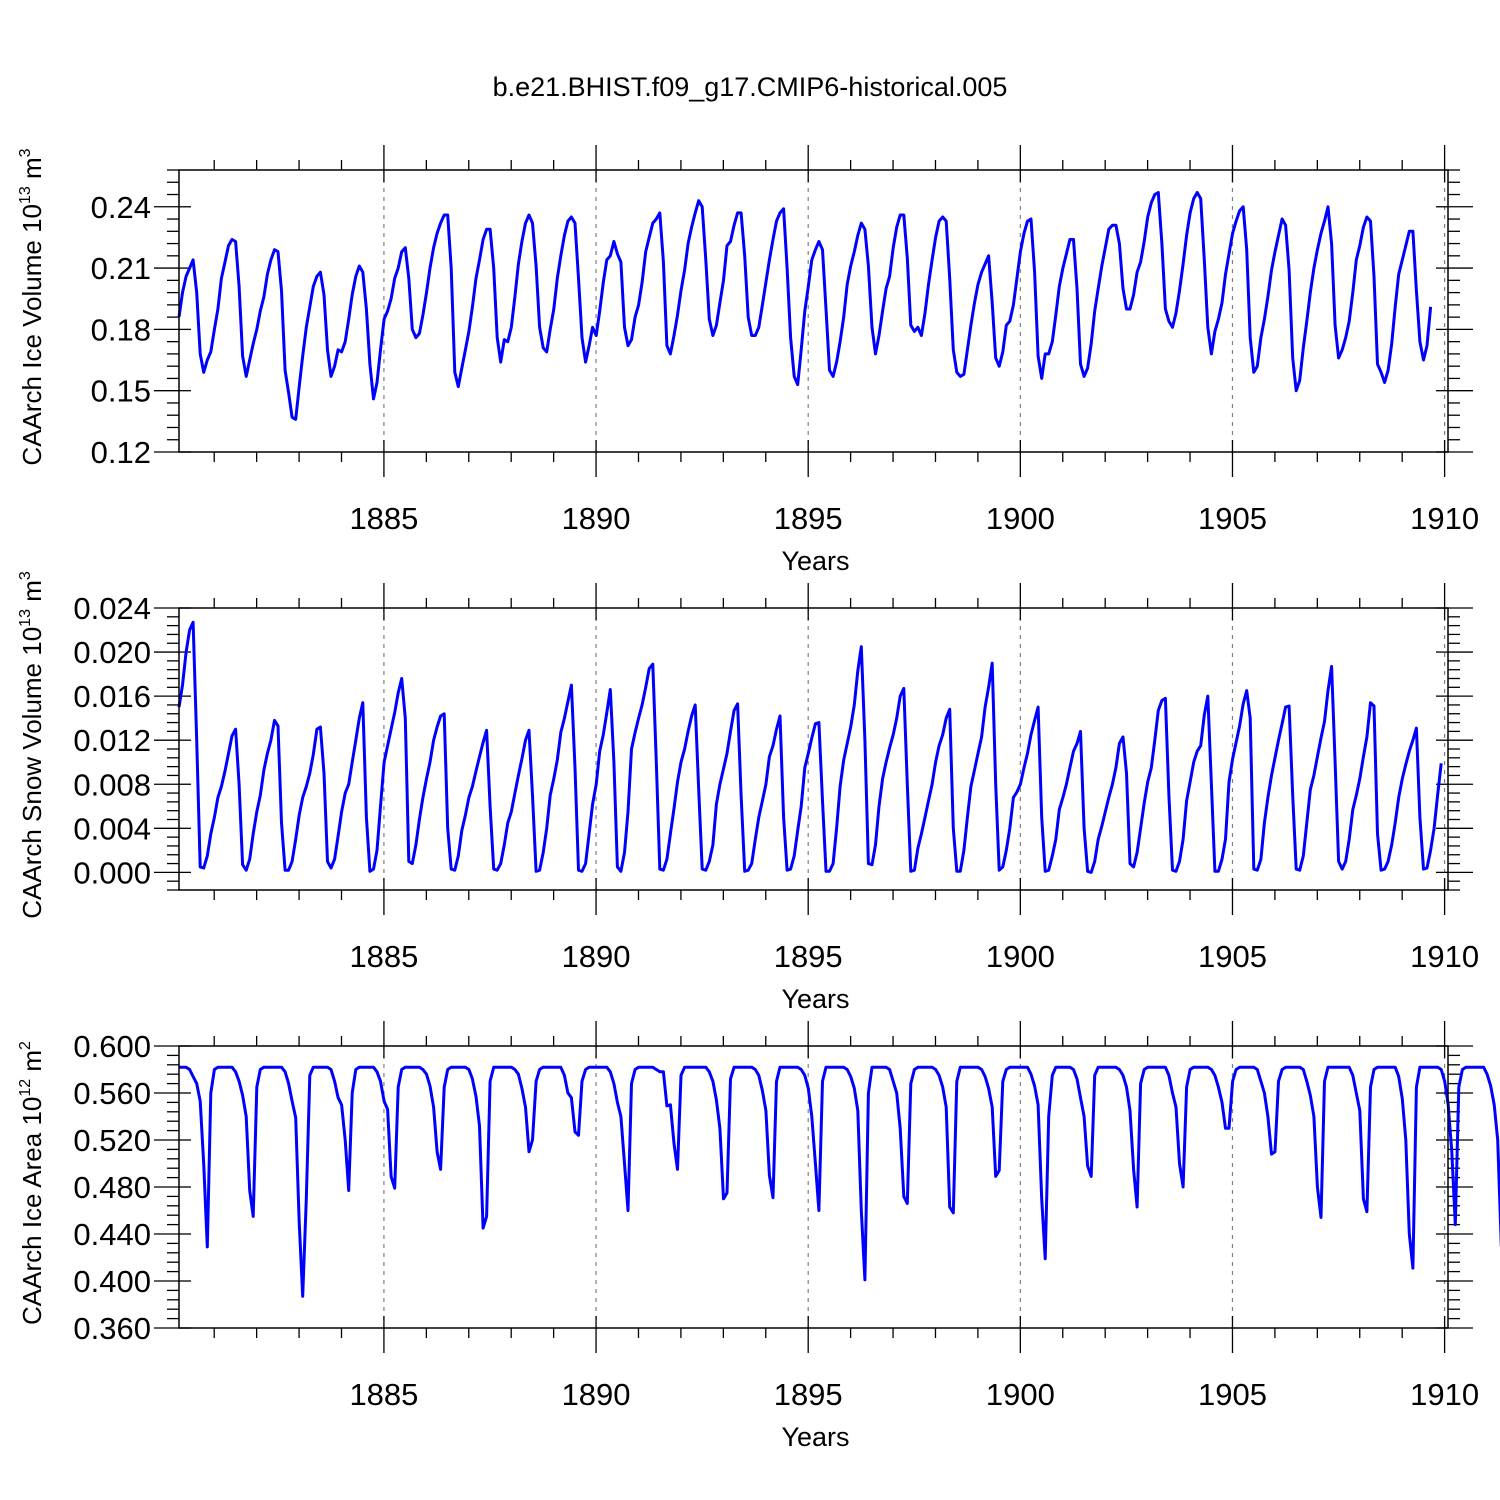 This screenshot has width=1500, height=1500. I want to click on y-axis-label: CAArch Ice Area 1012 m2, so click(32, 1183).